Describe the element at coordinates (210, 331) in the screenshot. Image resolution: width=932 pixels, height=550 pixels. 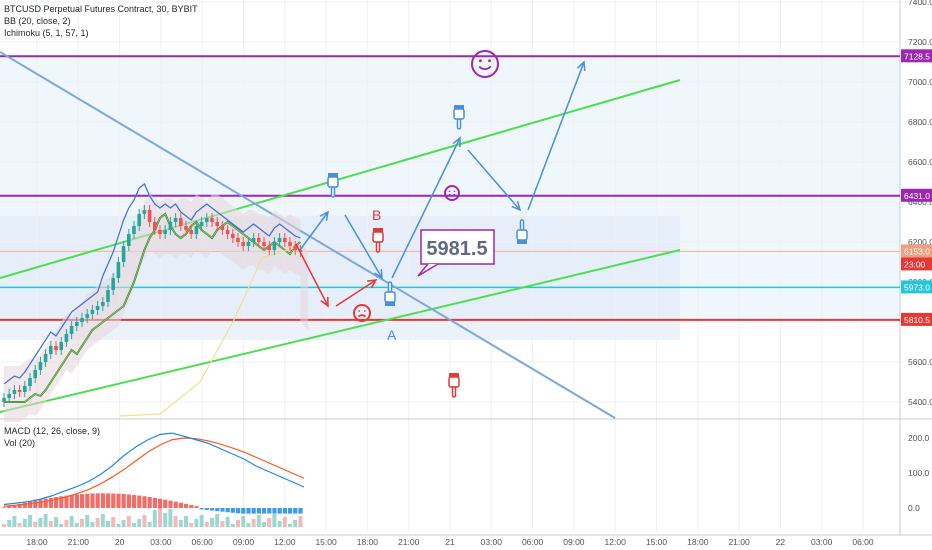
I see `lagging-span` at that location.